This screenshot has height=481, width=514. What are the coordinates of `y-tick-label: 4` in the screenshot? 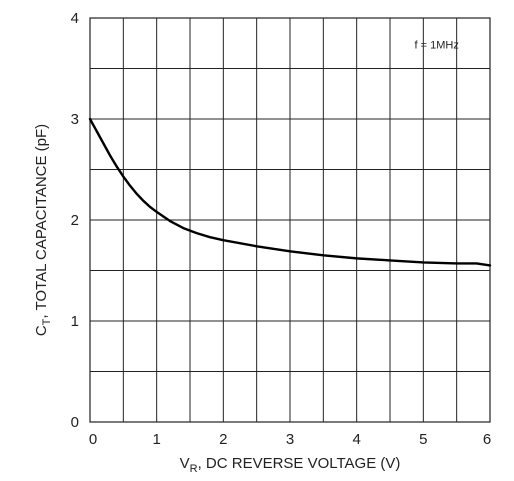 It's located at (75, 18).